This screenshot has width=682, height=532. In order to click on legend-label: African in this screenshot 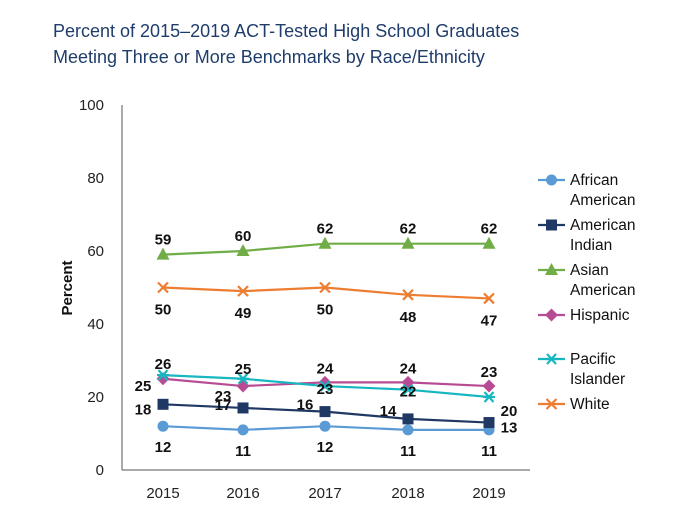, I will do `click(594, 180)`.